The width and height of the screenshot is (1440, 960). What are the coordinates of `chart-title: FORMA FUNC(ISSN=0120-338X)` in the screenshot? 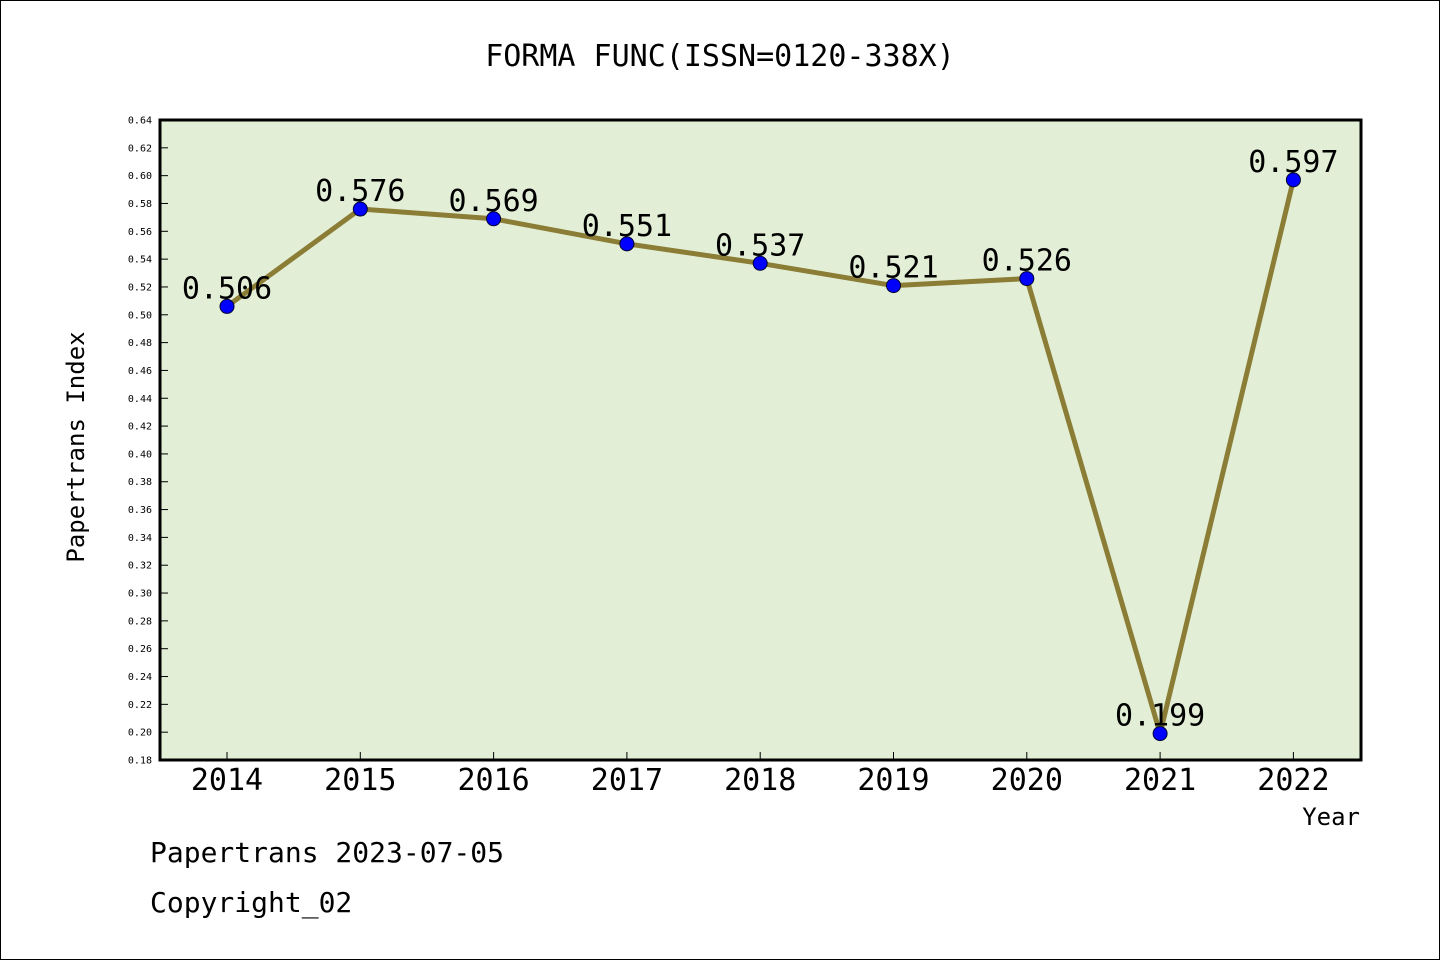 It's located at (720, 56).